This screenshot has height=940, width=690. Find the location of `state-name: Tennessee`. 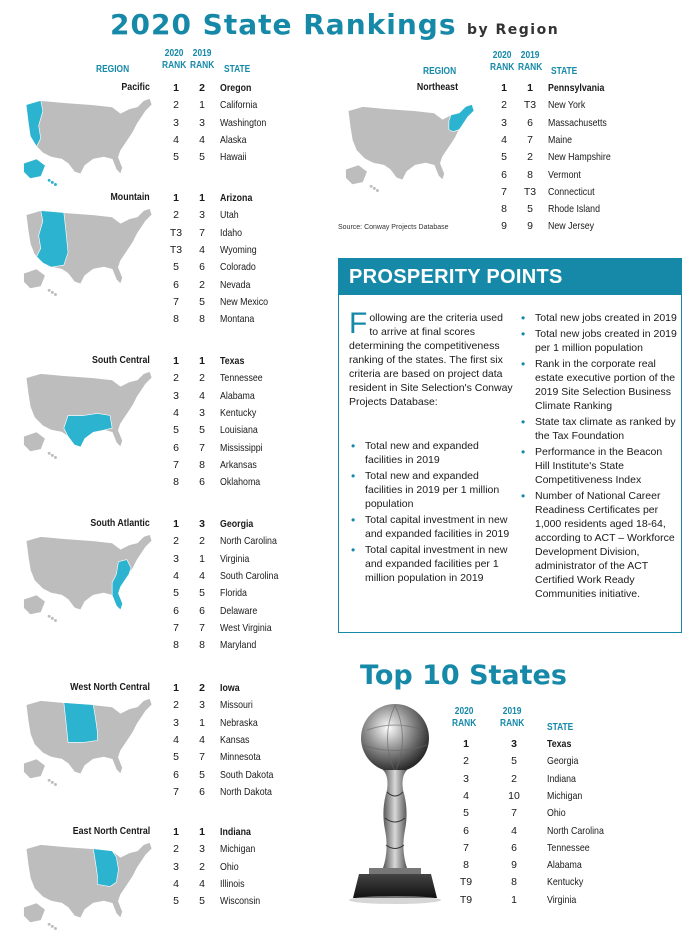

state-name: Tennessee is located at coordinates (568, 847).